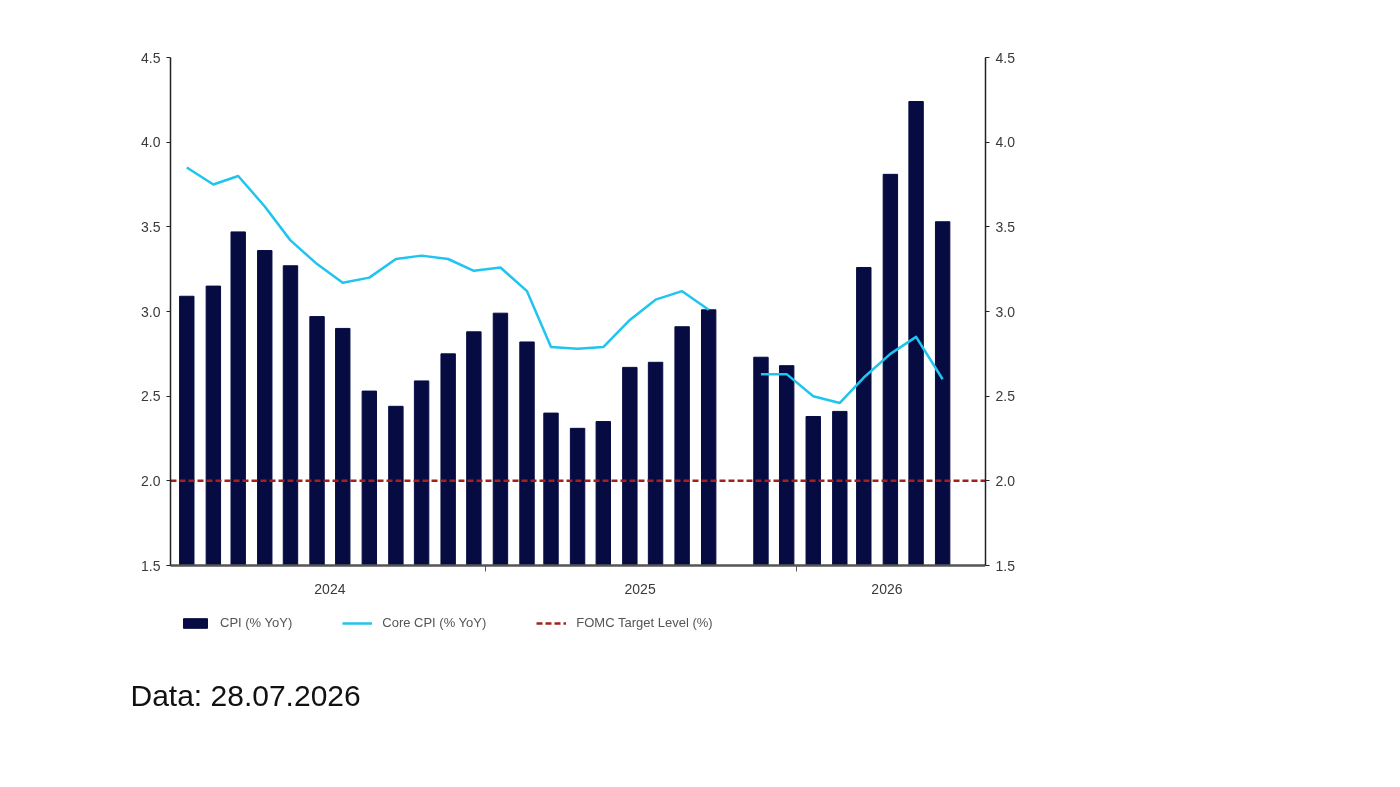 Image resolution: width=1400 pixels, height=787 pixels. I want to click on y2-tick-label: 1.5, so click(1005, 565).